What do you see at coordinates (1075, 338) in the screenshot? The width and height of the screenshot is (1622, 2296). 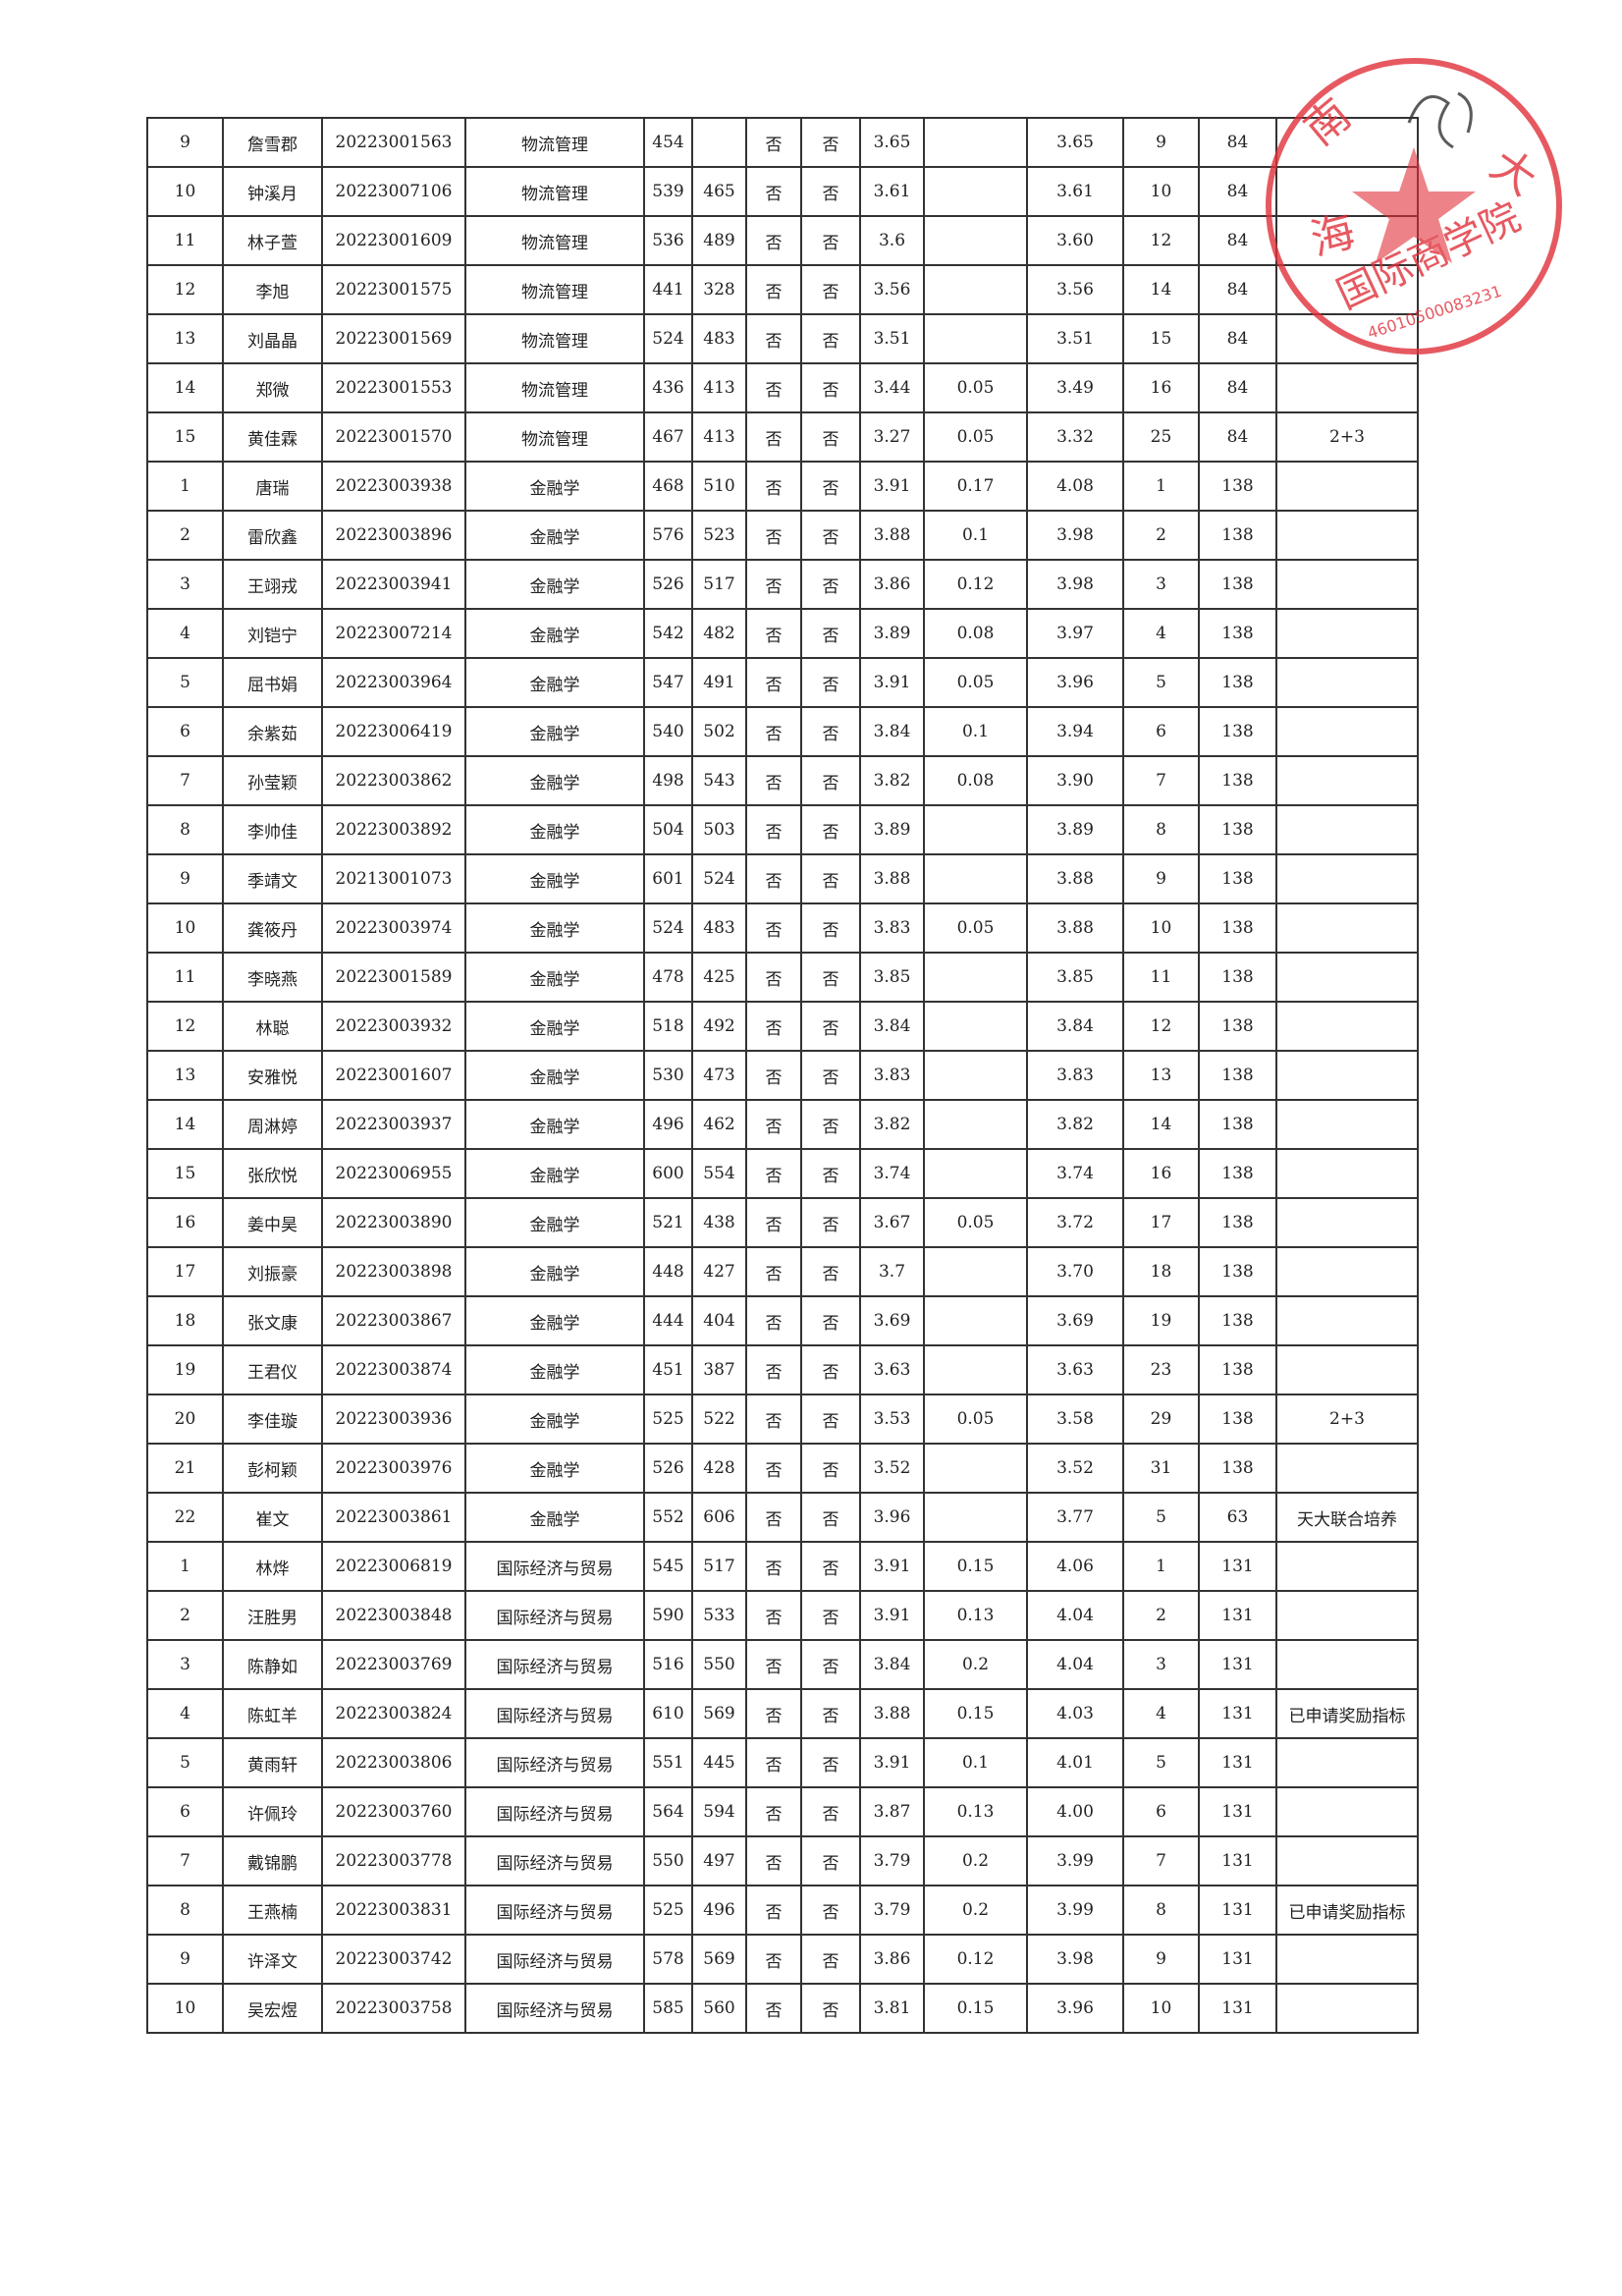 I see `cell-total-score: 3.51` at bounding box center [1075, 338].